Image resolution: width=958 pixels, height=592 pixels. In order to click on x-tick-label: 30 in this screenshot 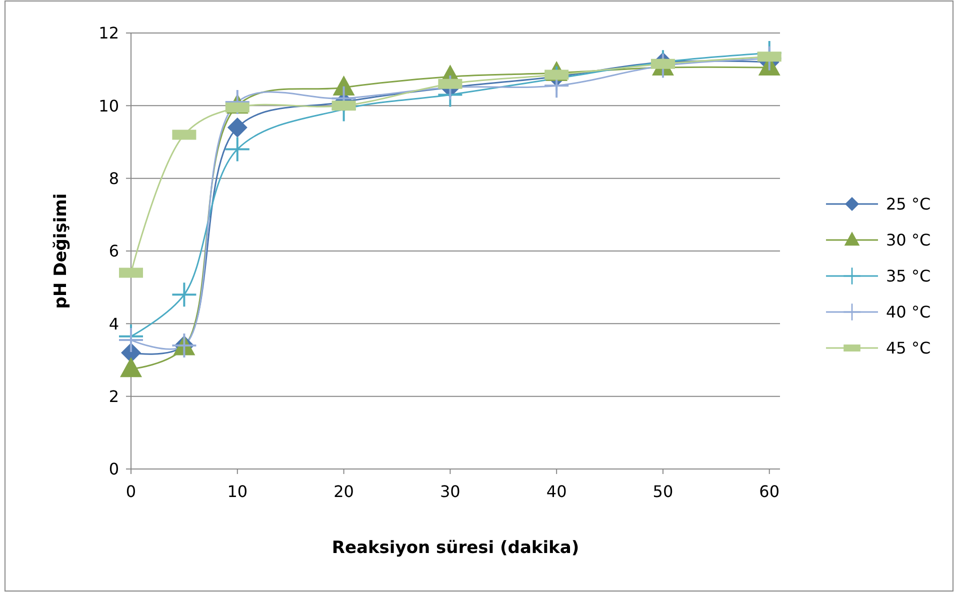, I will do `click(450, 491)`.